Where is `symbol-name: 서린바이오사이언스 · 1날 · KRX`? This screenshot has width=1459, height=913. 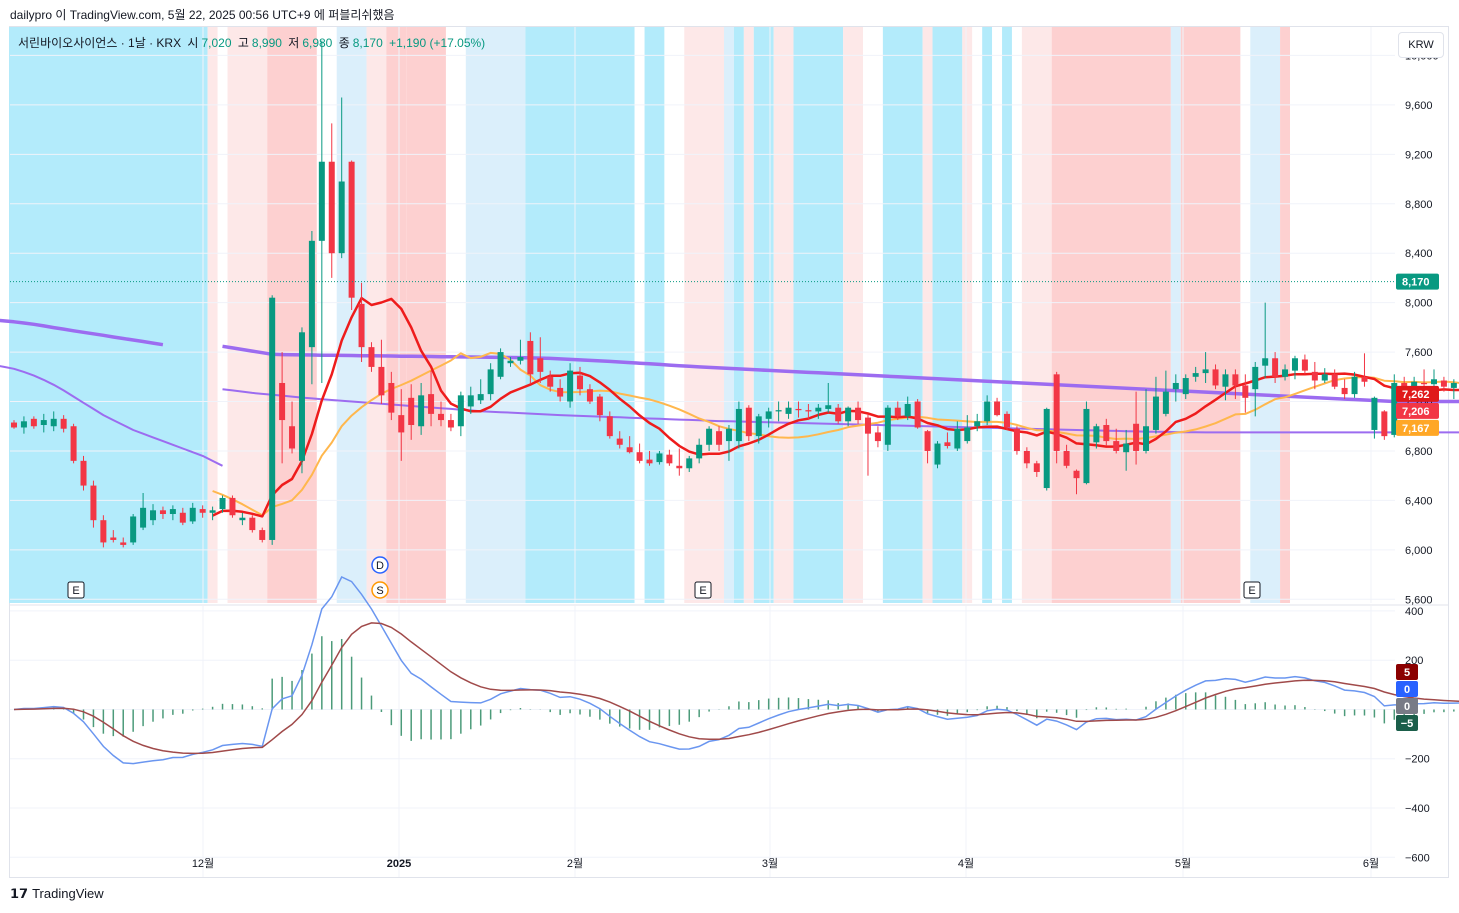 symbol-name: 서린바이오사이언스 · 1날 · KRX is located at coordinates (100, 43).